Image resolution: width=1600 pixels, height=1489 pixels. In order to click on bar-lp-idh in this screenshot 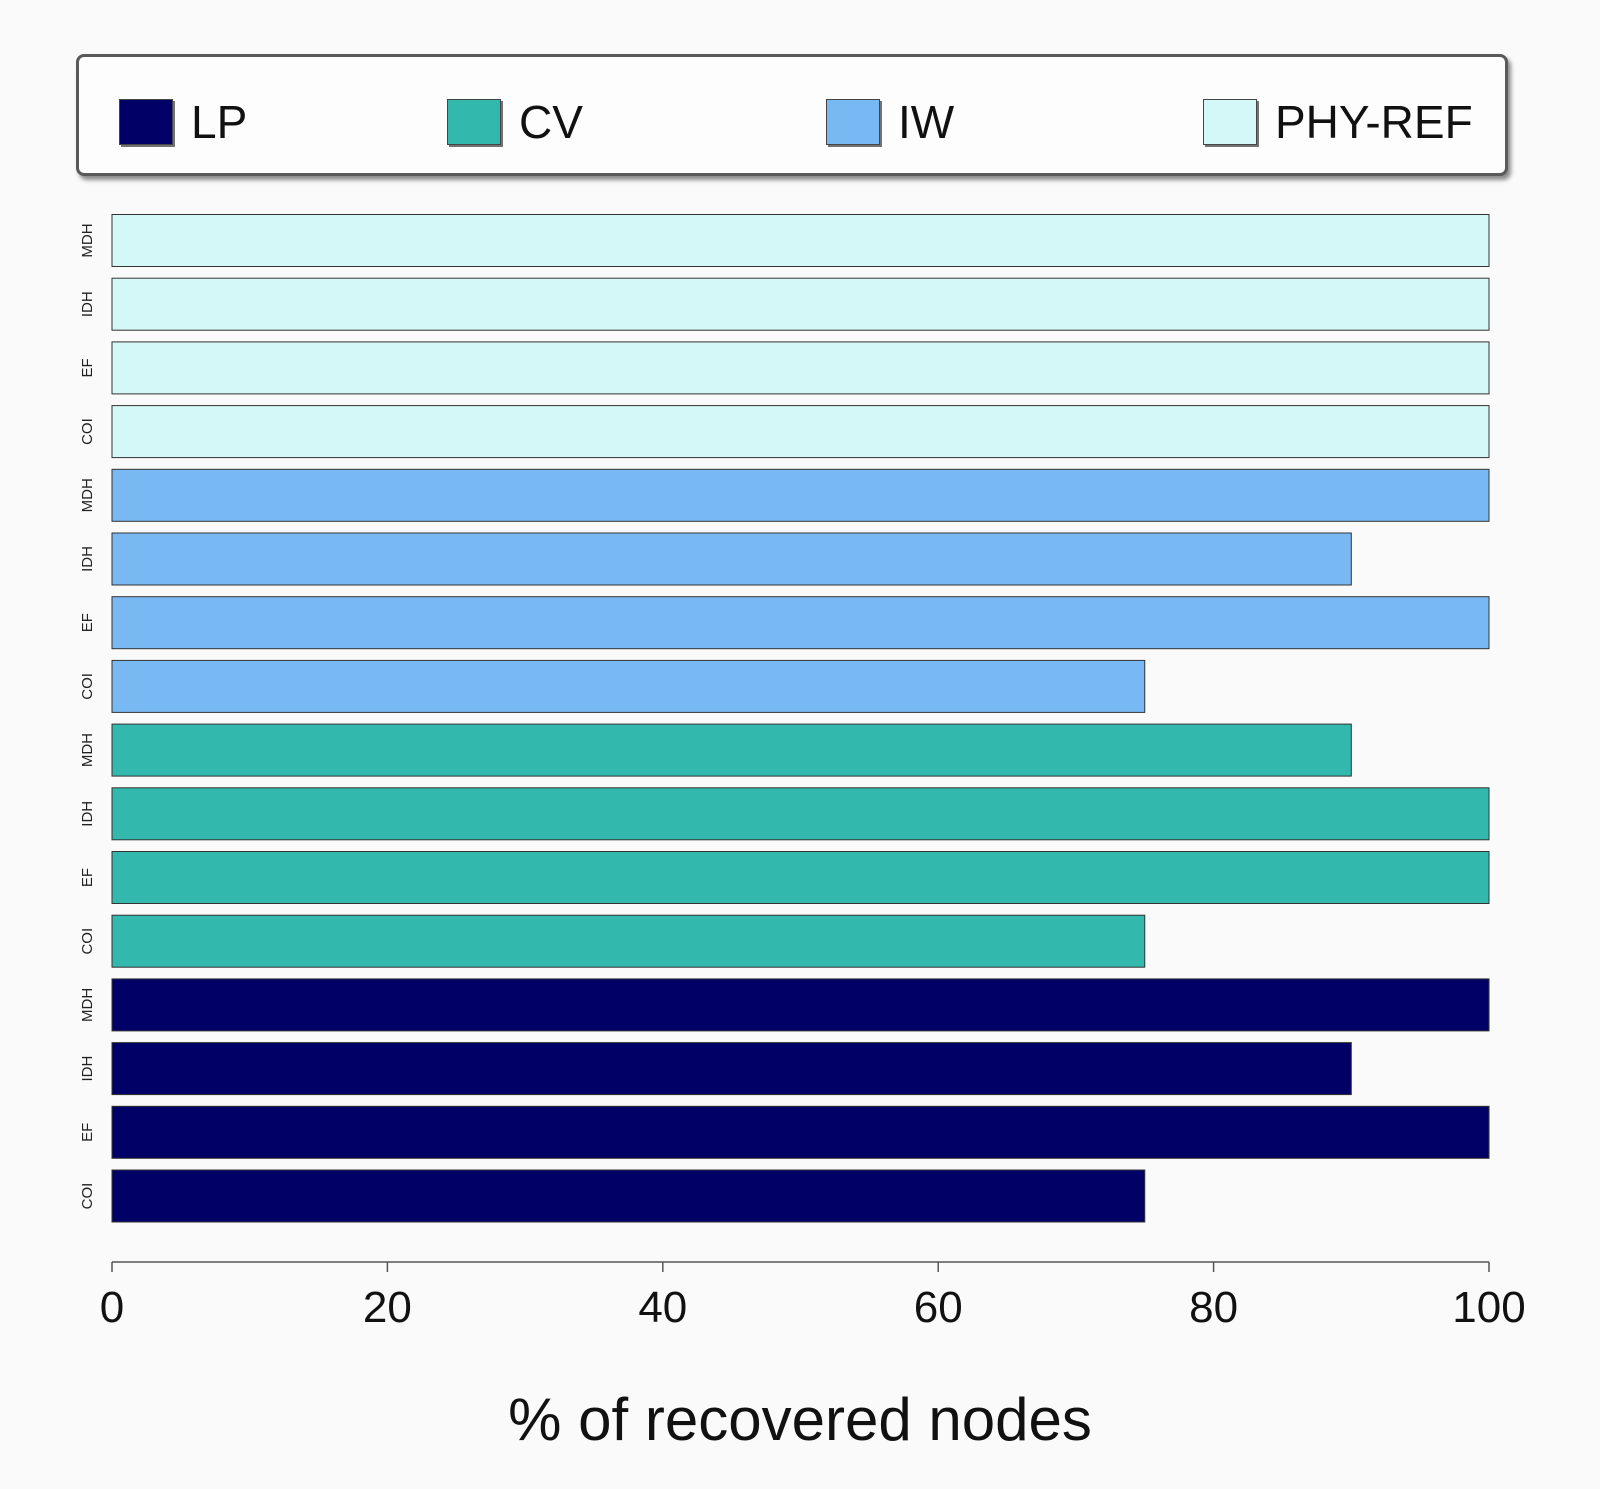, I will do `click(731, 1069)`.